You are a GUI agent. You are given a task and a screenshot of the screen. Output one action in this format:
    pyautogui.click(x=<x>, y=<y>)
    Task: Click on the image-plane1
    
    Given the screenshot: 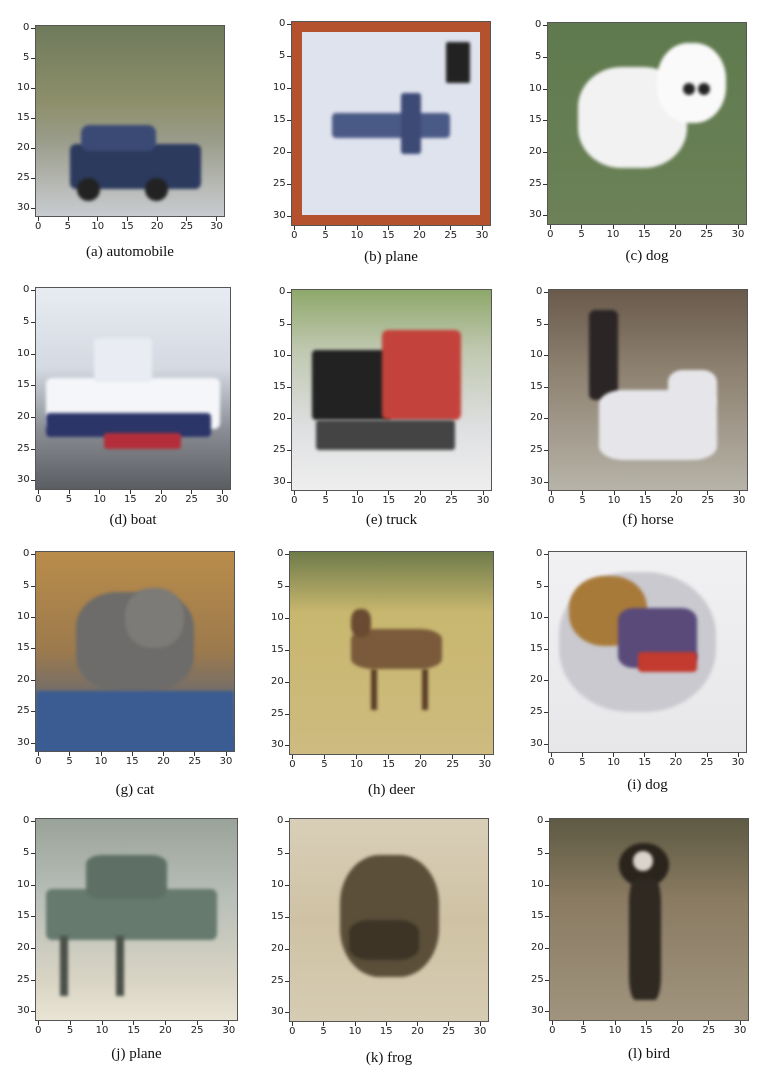 What is the action you would take?
    pyautogui.click(x=391, y=123)
    